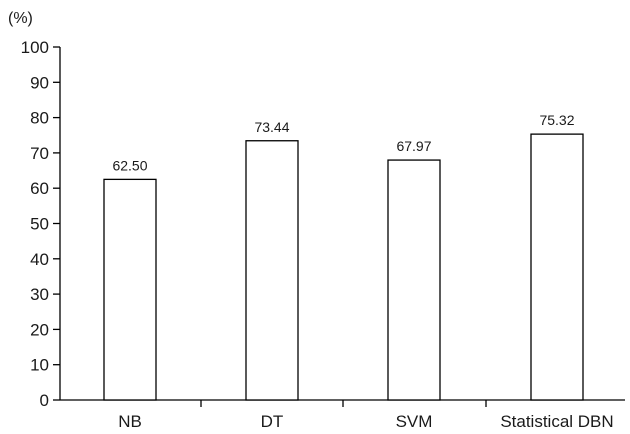 This screenshot has width=630, height=434. What do you see at coordinates (556, 120) in the screenshot?
I see `bar-value-label: 75.32` at bounding box center [556, 120].